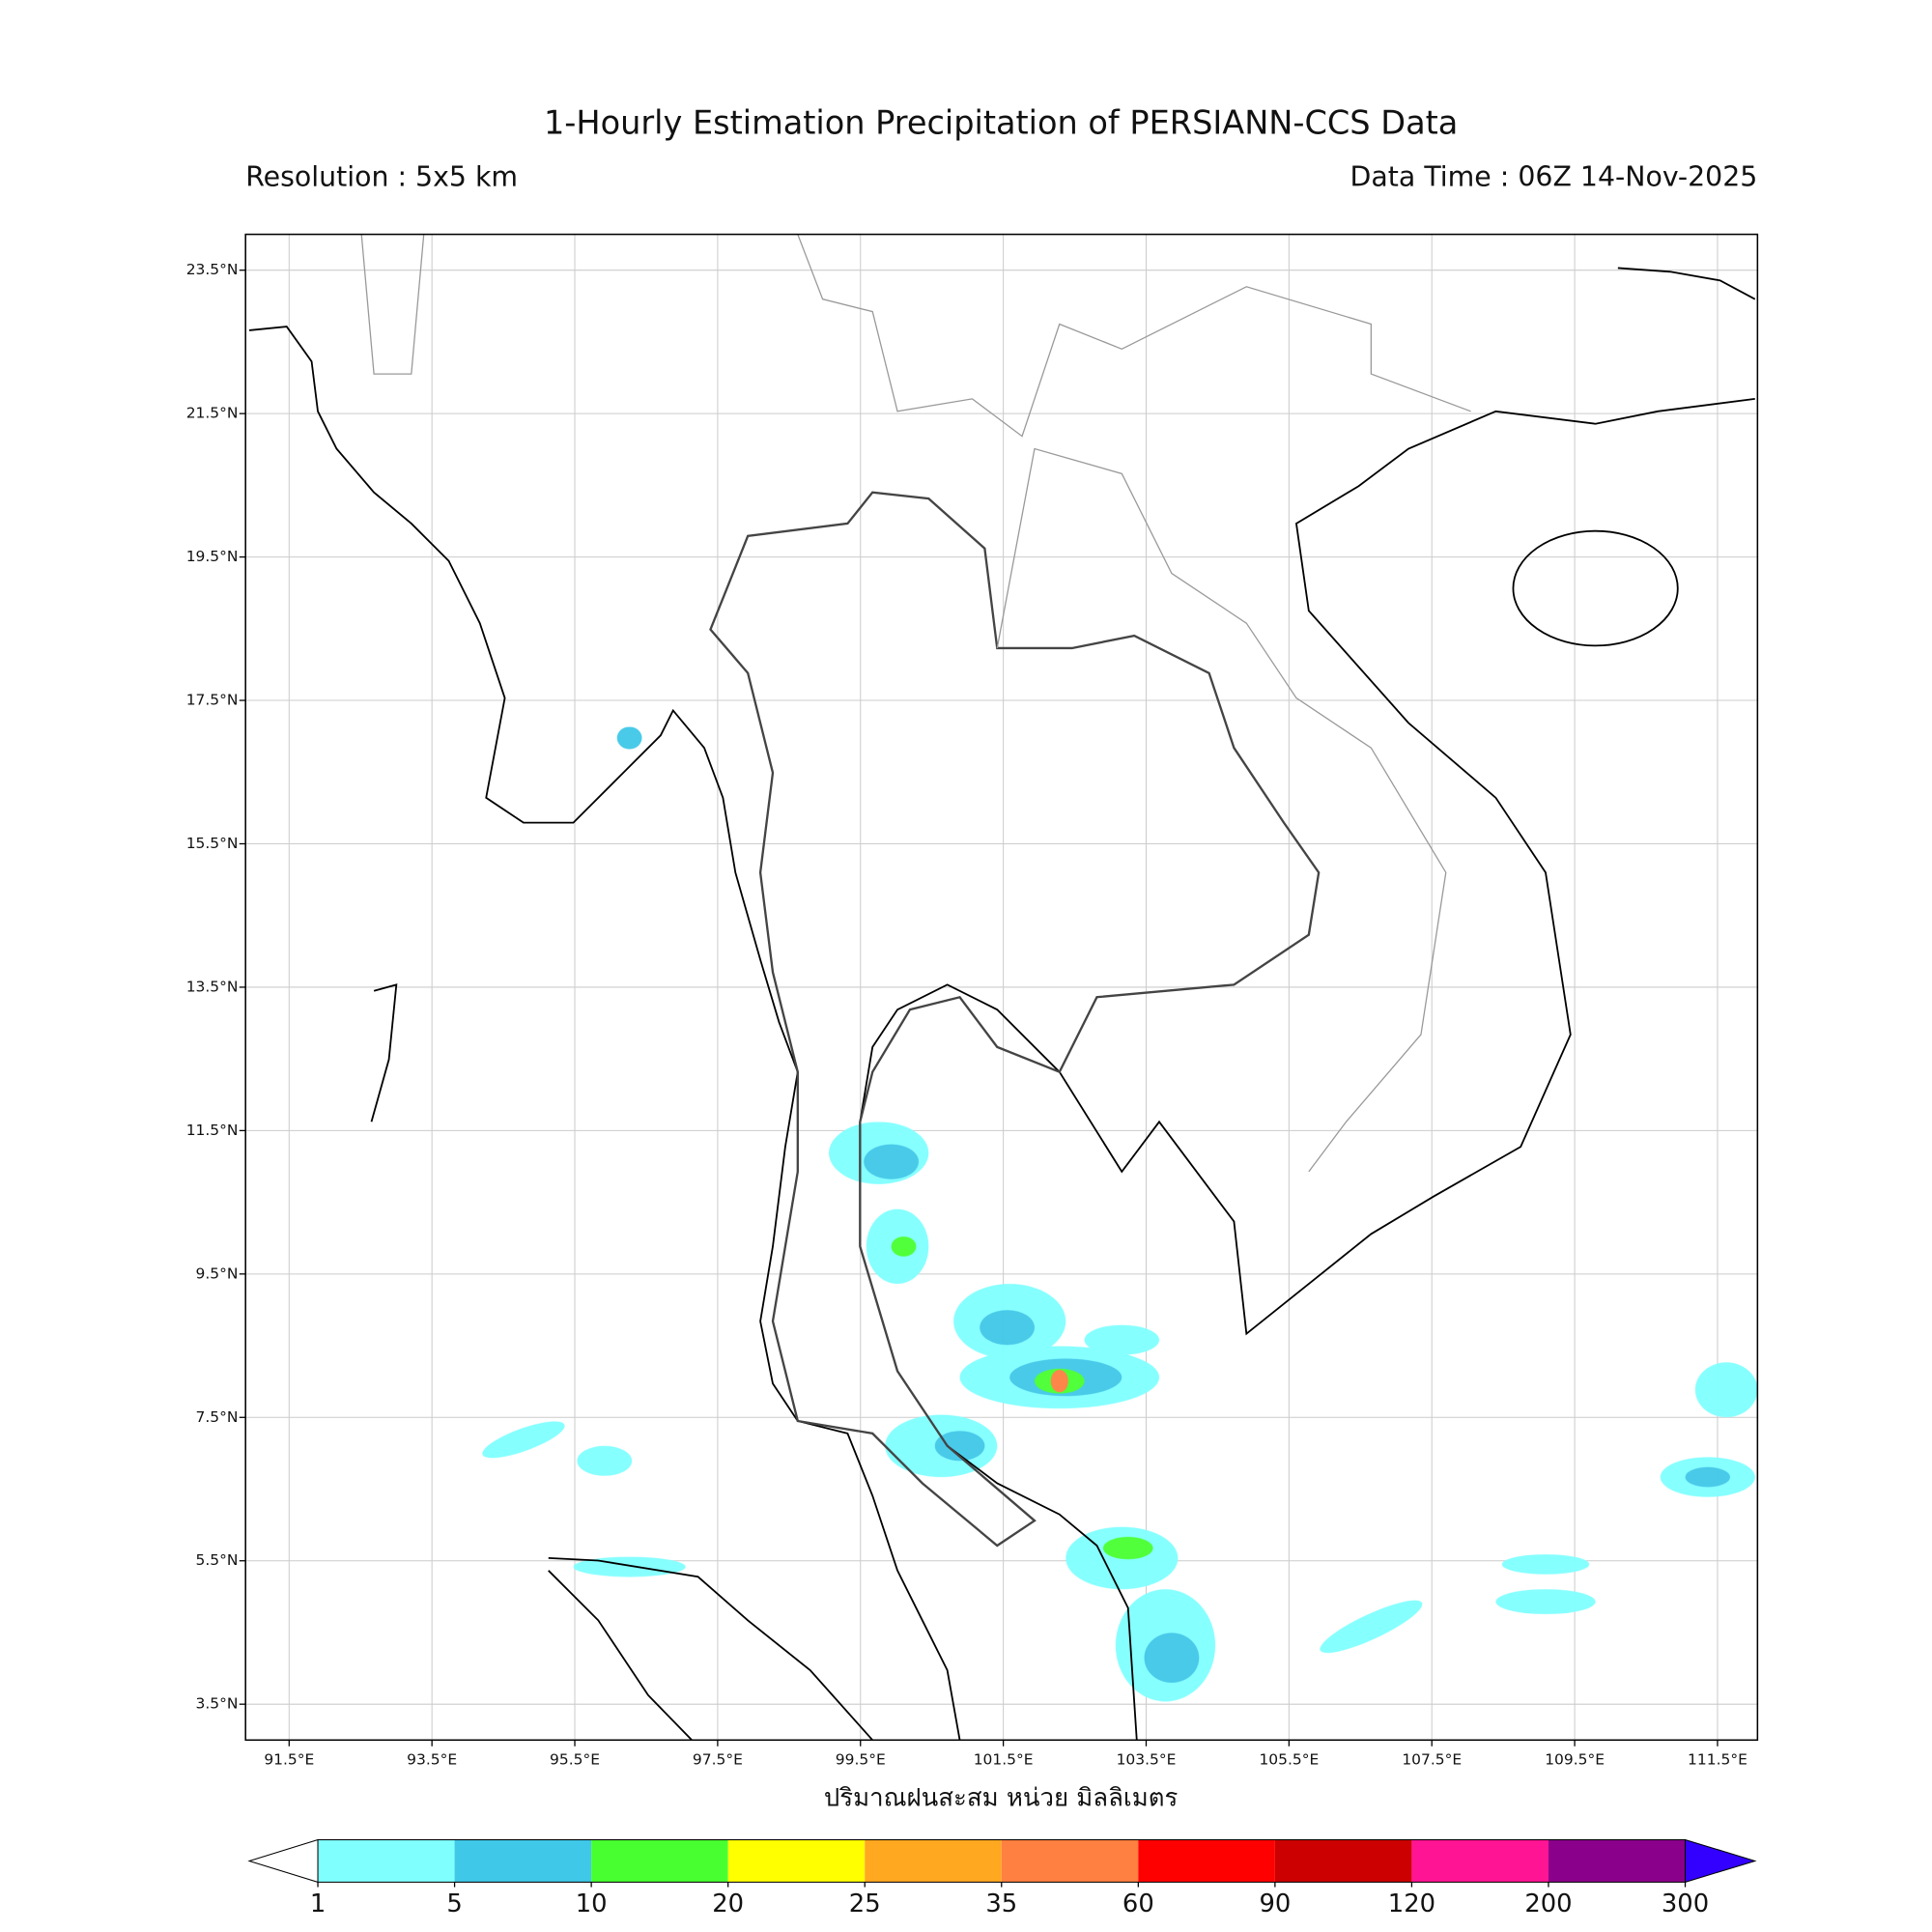 The image size is (1932, 1932). Describe the element at coordinates (217, 1704) in the screenshot. I see `y-tick-label: 3.5°N` at that location.